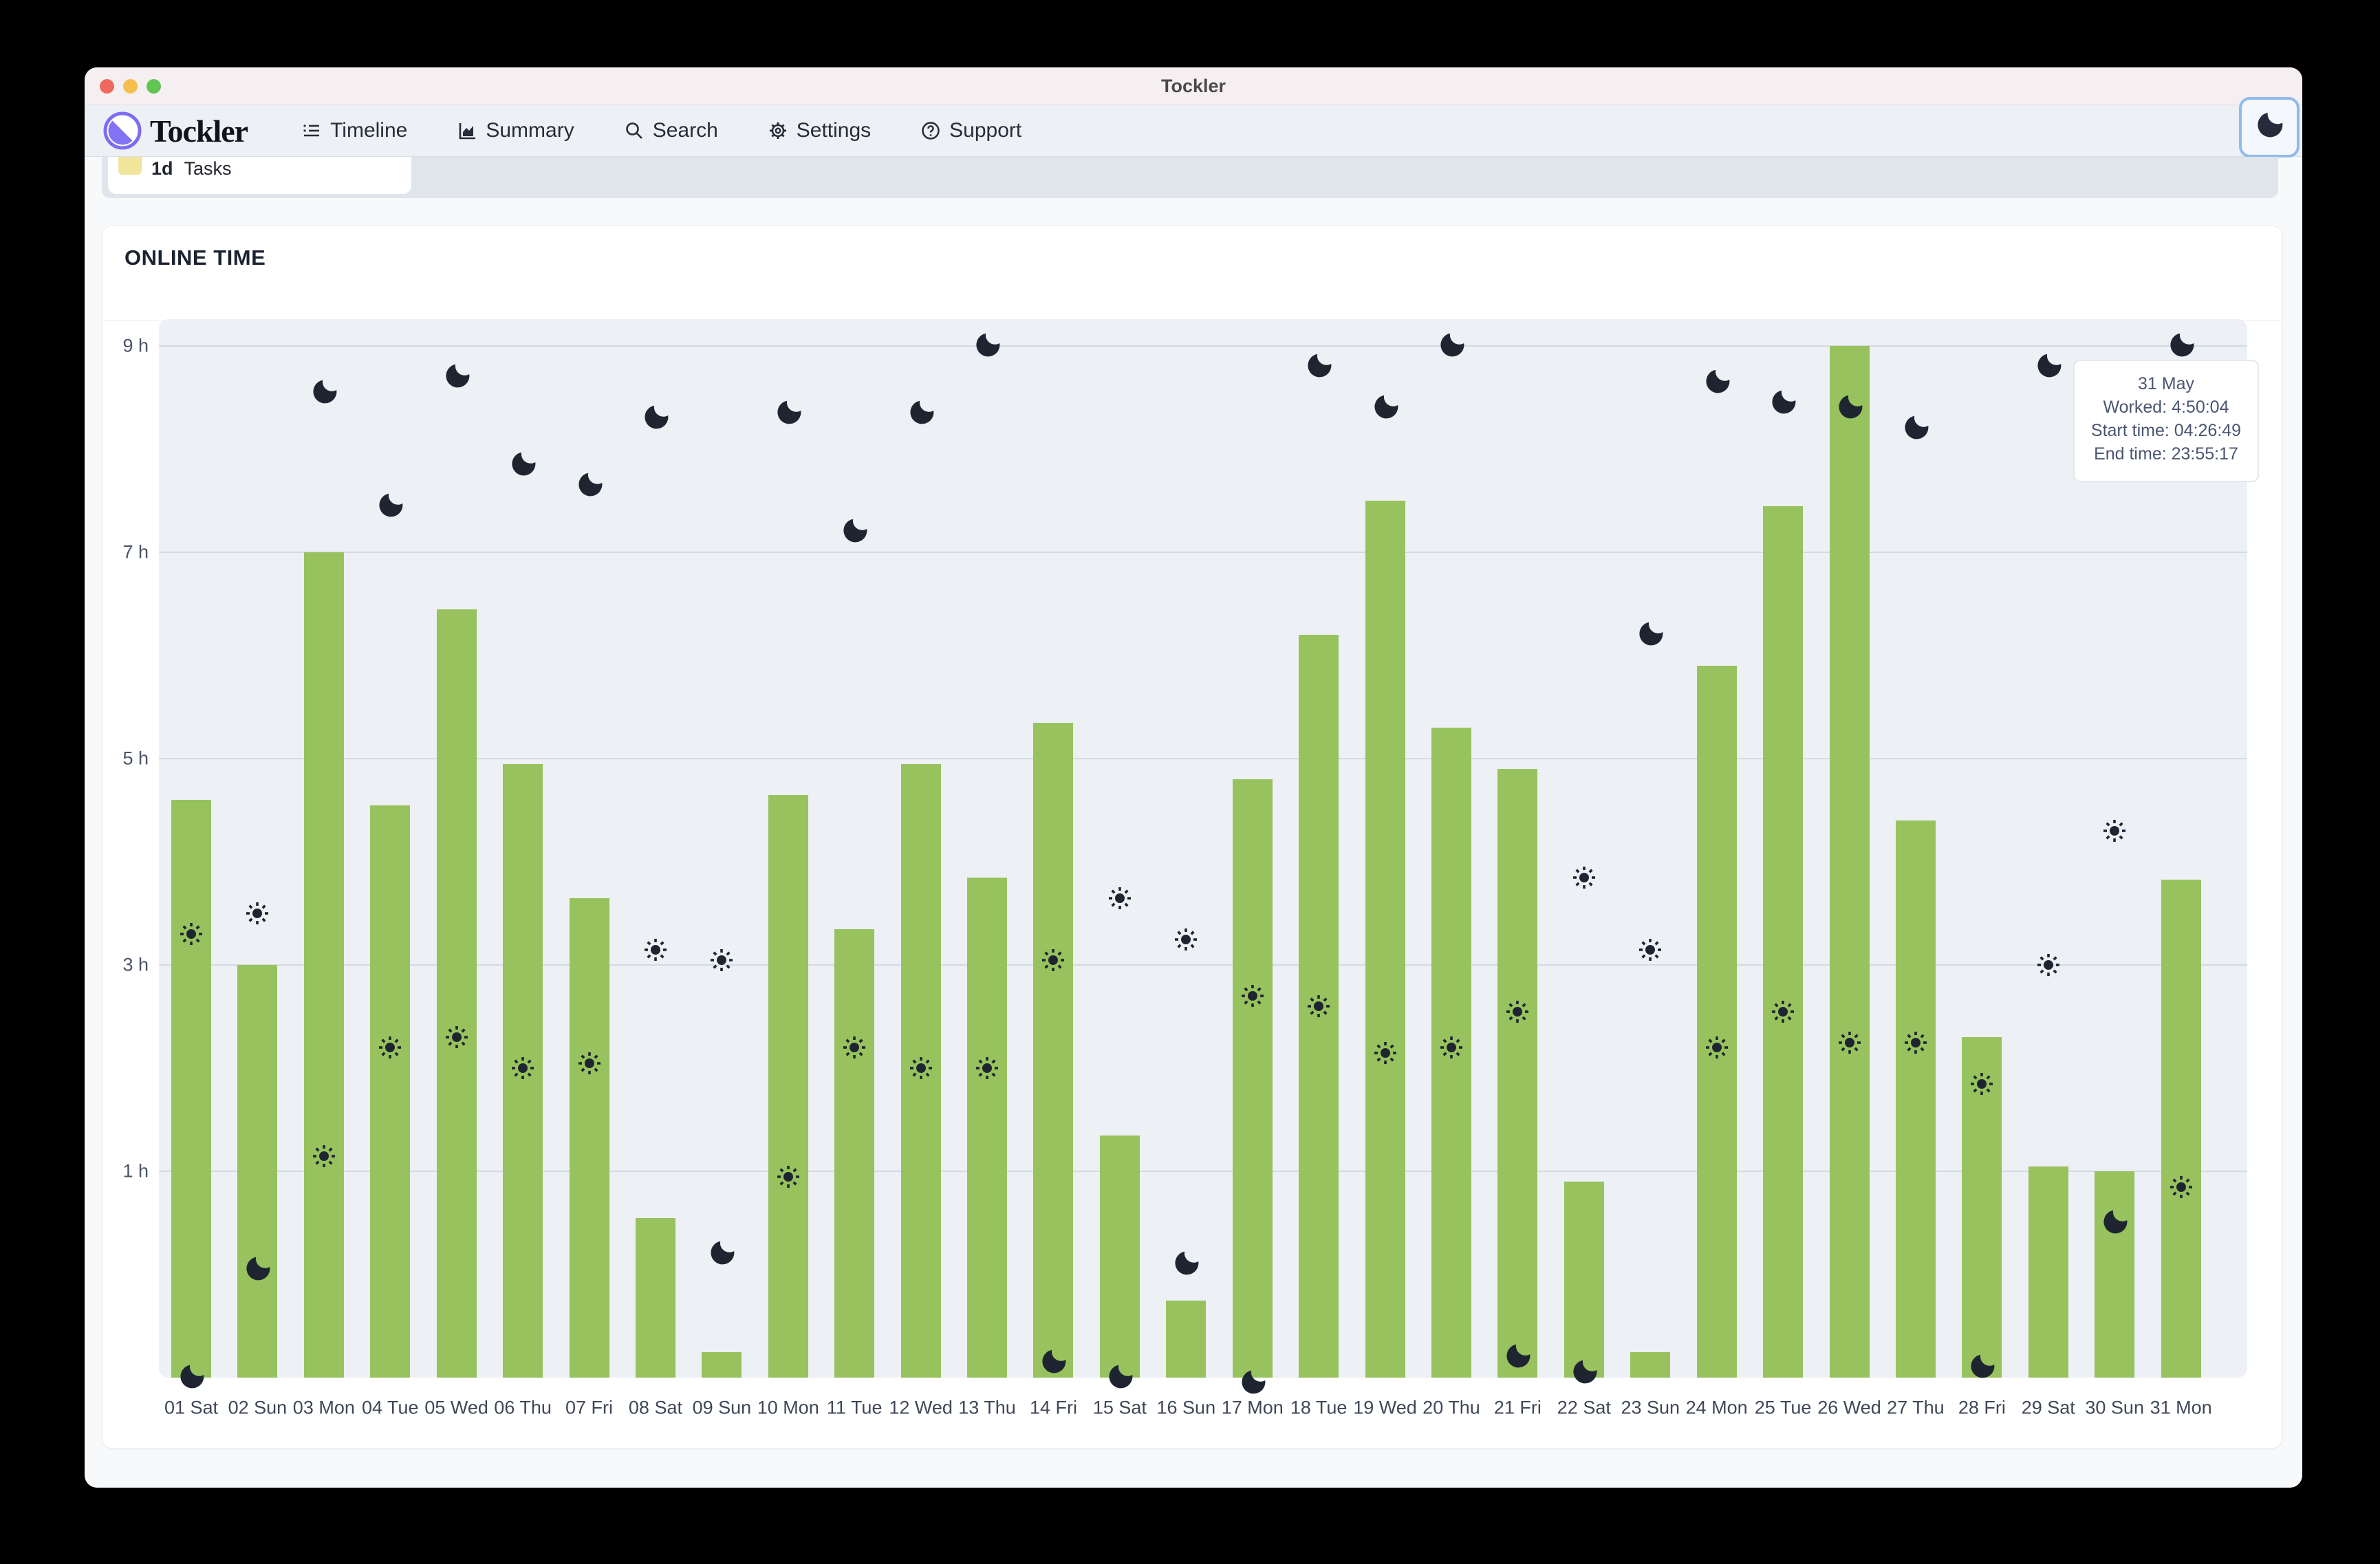 The image size is (2380, 1564). What do you see at coordinates (1385, 939) in the screenshot?
I see `bar-19-wed` at bounding box center [1385, 939].